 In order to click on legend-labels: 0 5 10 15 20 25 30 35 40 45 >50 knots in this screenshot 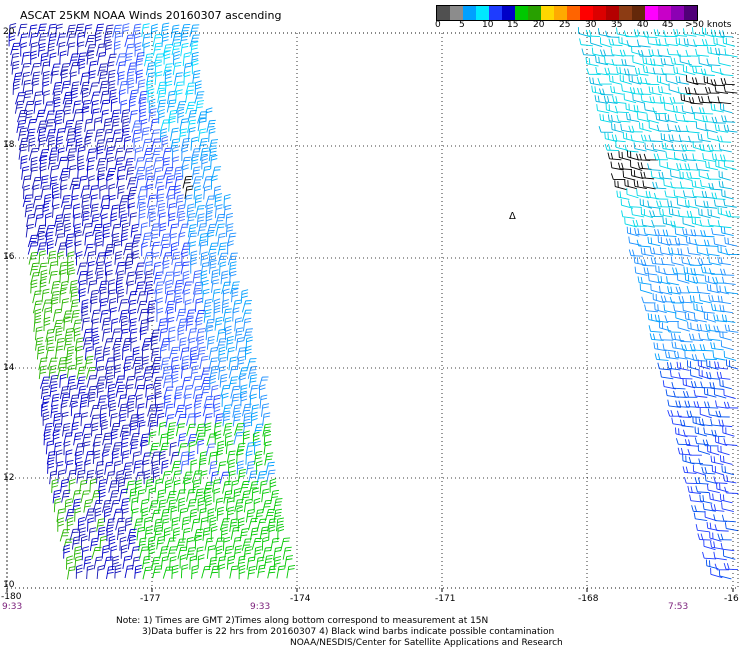, I will do `click(586, 26)`.